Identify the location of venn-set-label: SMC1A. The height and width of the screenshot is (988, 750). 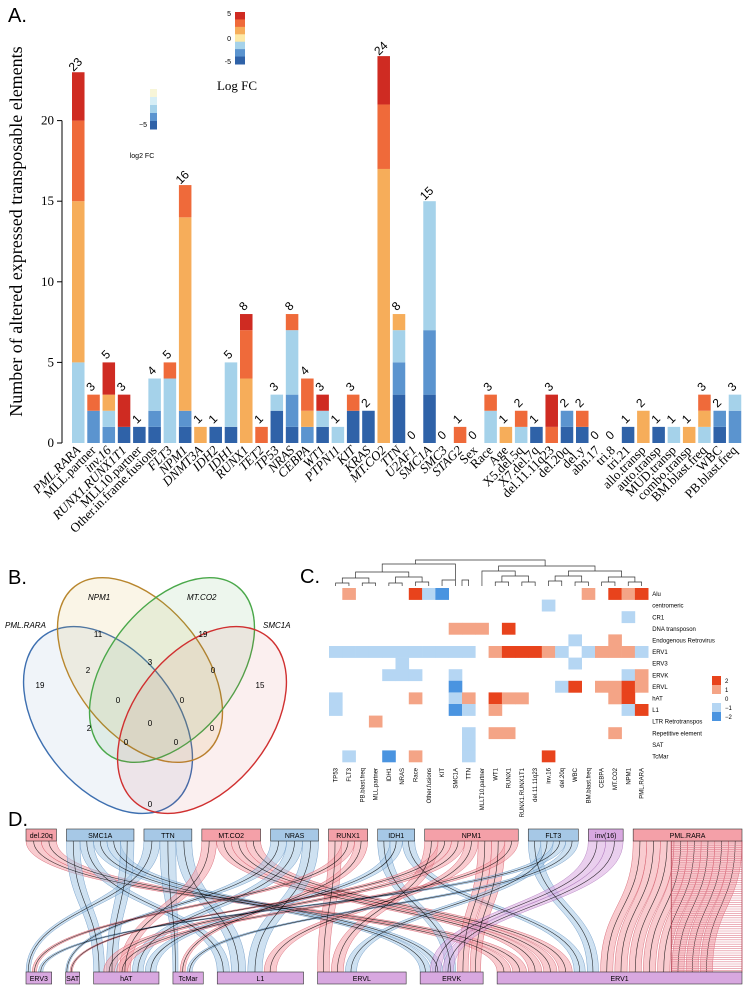
(277, 625).